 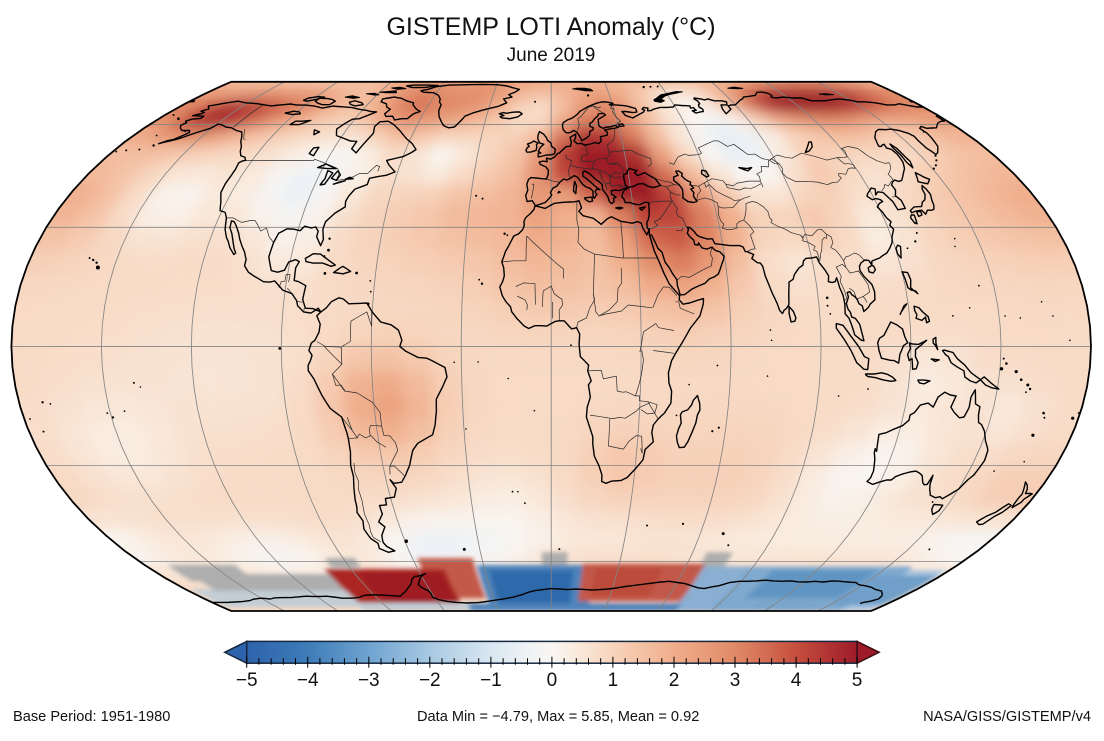 What do you see at coordinates (613, 680) in the screenshot?
I see `svg-text: 1` at bounding box center [613, 680].